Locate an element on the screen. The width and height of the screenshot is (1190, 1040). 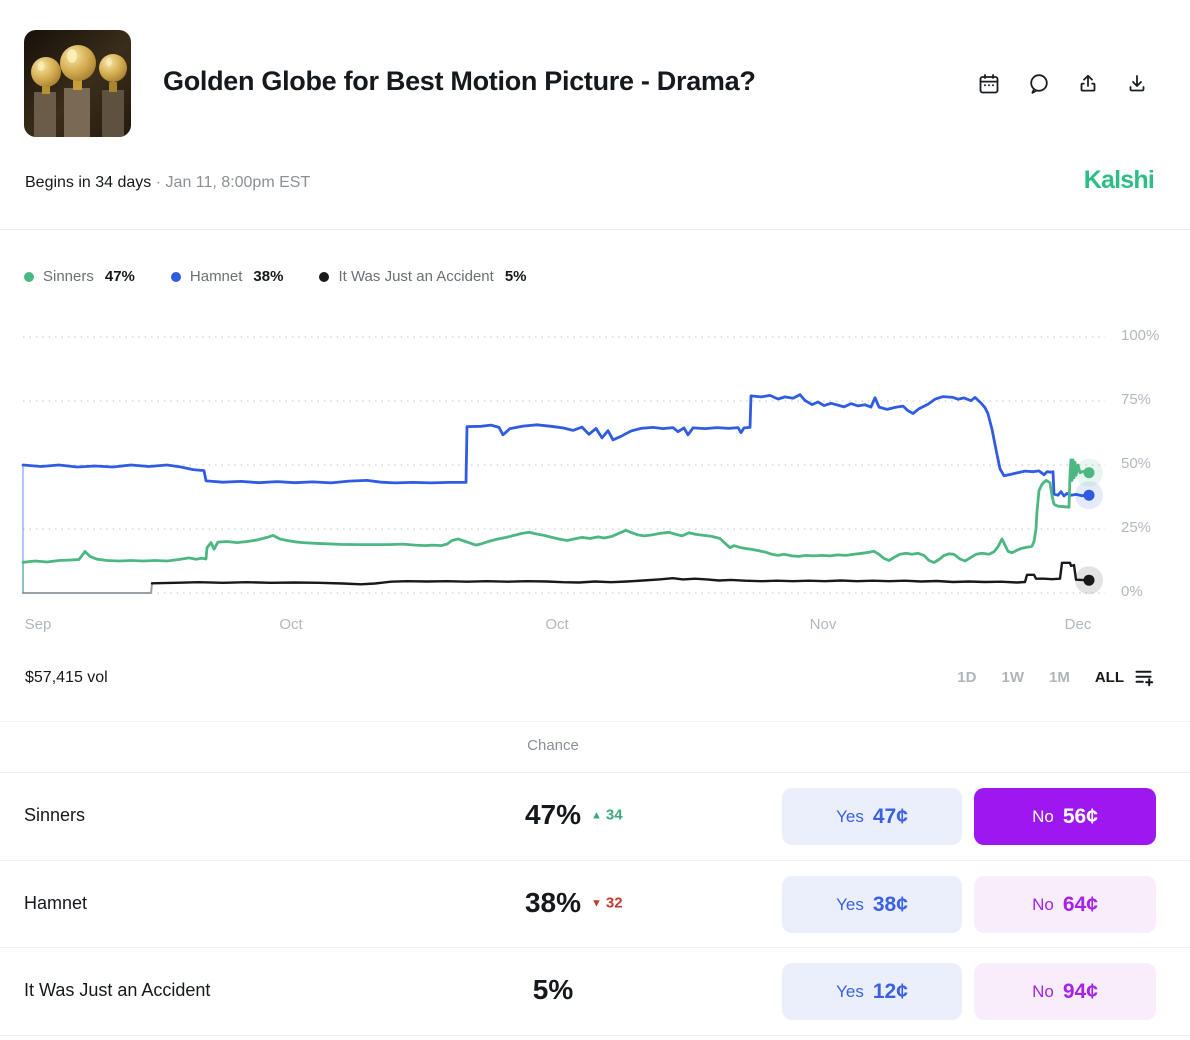
share-icon is located at coordinates (1088, 84).